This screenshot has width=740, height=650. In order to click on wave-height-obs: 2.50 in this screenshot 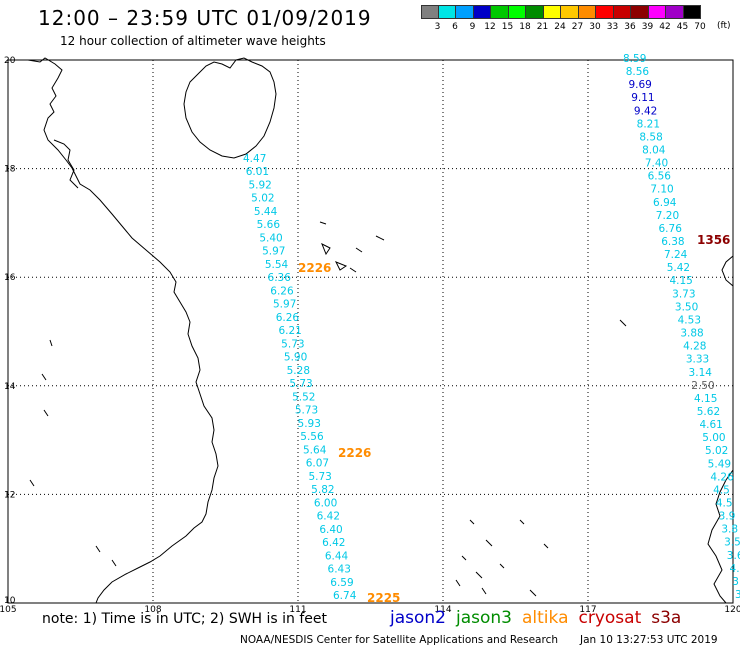, I will do `click(702, 386)`.